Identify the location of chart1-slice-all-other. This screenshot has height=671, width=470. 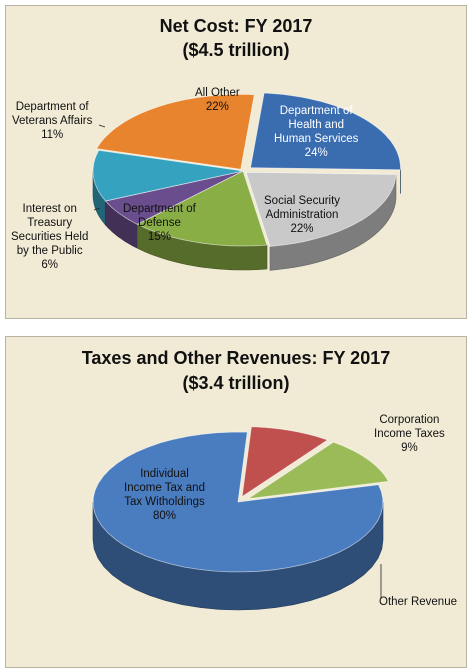
(175, 132).